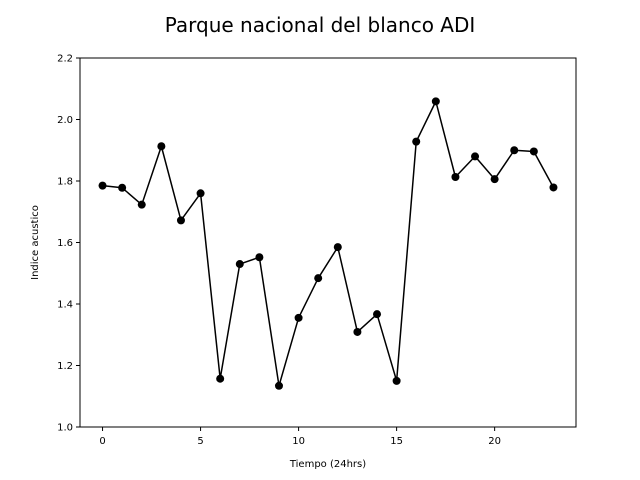  I want to click on y-tick-label: 1.8, so click(65, 182).